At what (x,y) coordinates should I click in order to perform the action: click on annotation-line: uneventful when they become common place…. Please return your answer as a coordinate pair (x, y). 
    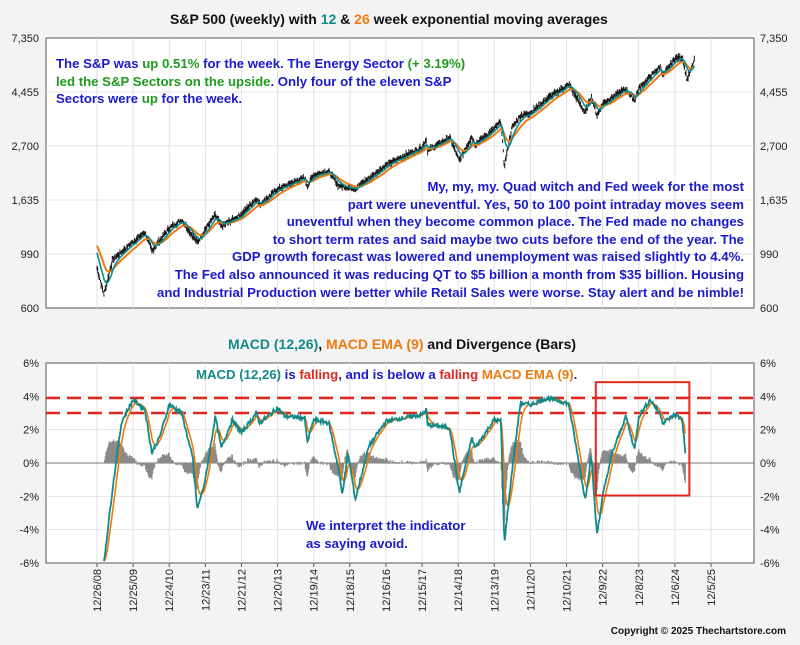
    Looking at the image, I should click on (515, 222).